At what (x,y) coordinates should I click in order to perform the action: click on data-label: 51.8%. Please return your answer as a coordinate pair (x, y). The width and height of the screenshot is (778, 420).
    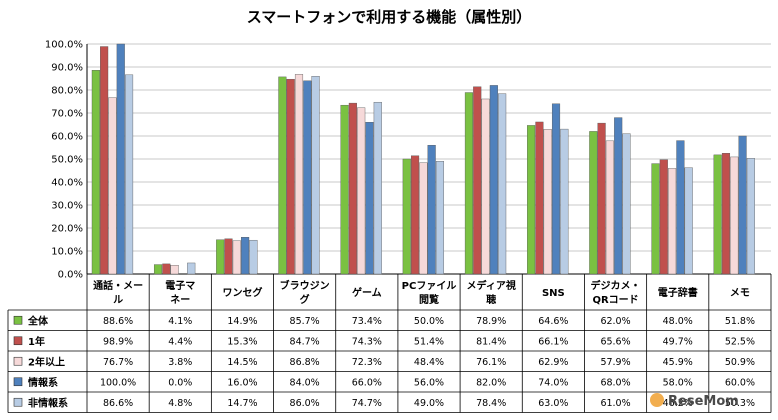
    Looking at the image, I should click on (740, 321).